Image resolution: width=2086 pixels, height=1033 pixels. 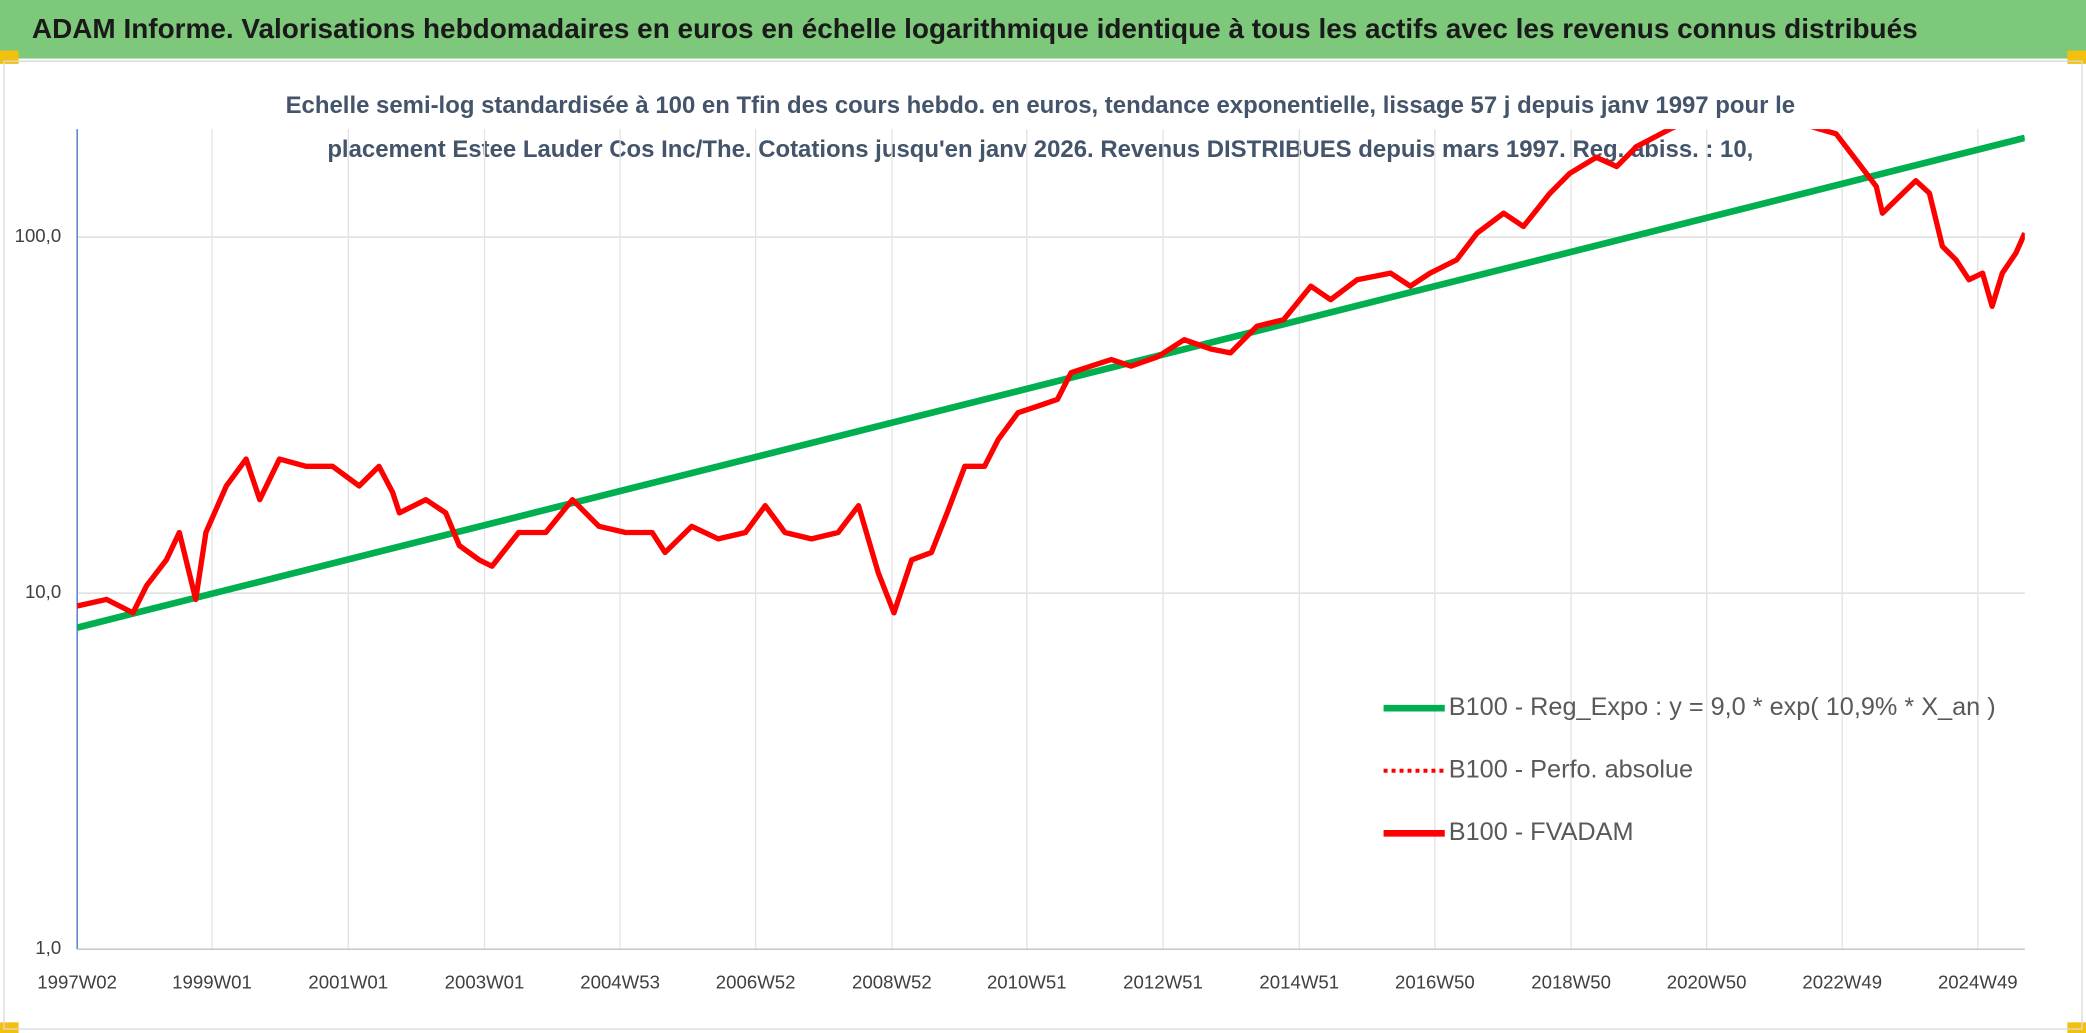 What do you see at coordinates (1571, 982) in the screenshot?
I see `x-tick-label: 2018W50` at bounding box center [1571, 982].